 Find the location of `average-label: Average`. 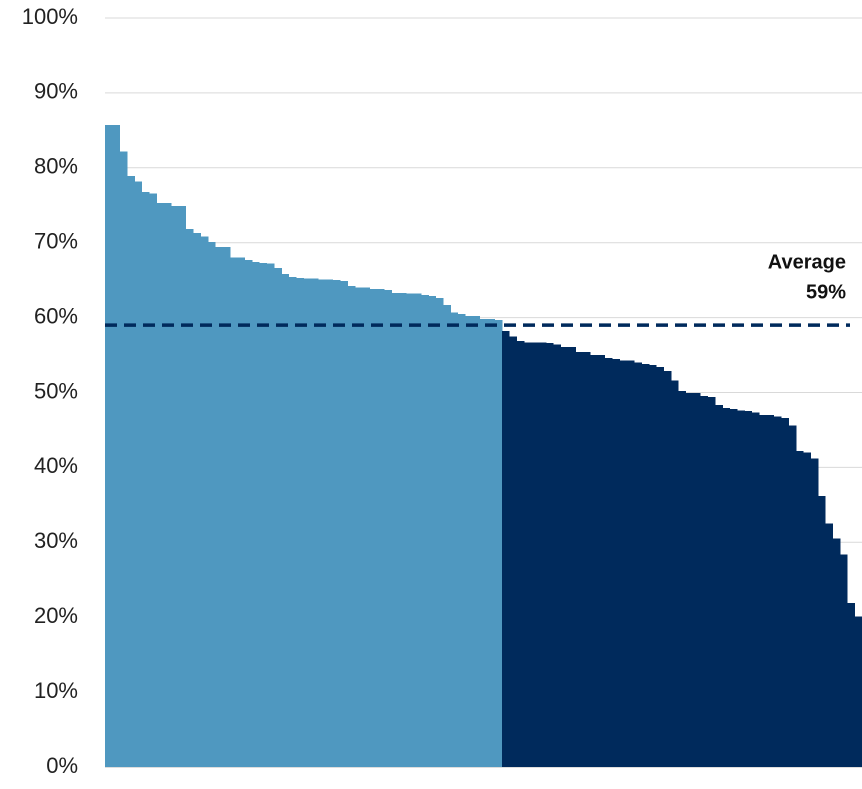

average-label: Average is located at coordinates (807, 262).